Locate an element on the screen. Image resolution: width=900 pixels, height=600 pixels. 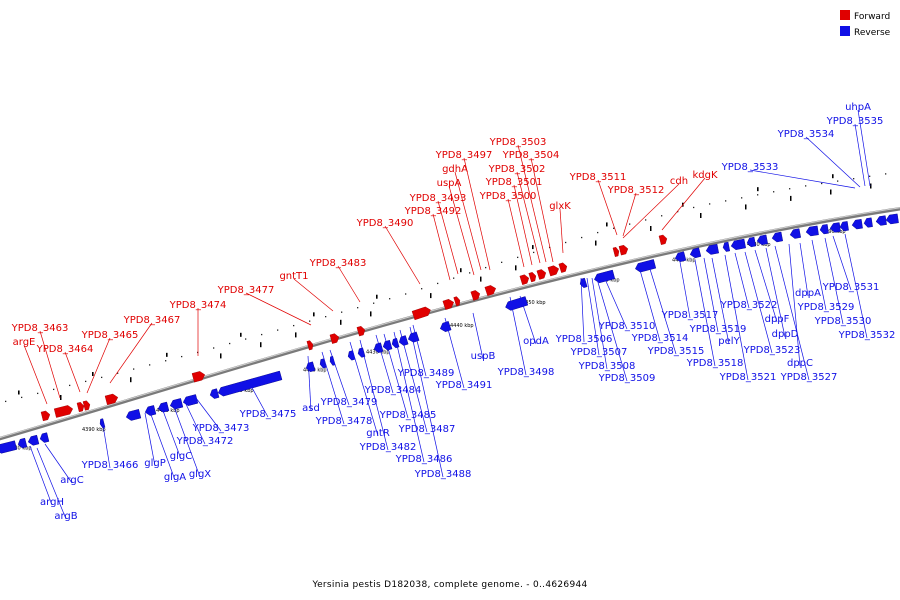
gene-label: YPD8_3534 is located at coordinates (806, 134).